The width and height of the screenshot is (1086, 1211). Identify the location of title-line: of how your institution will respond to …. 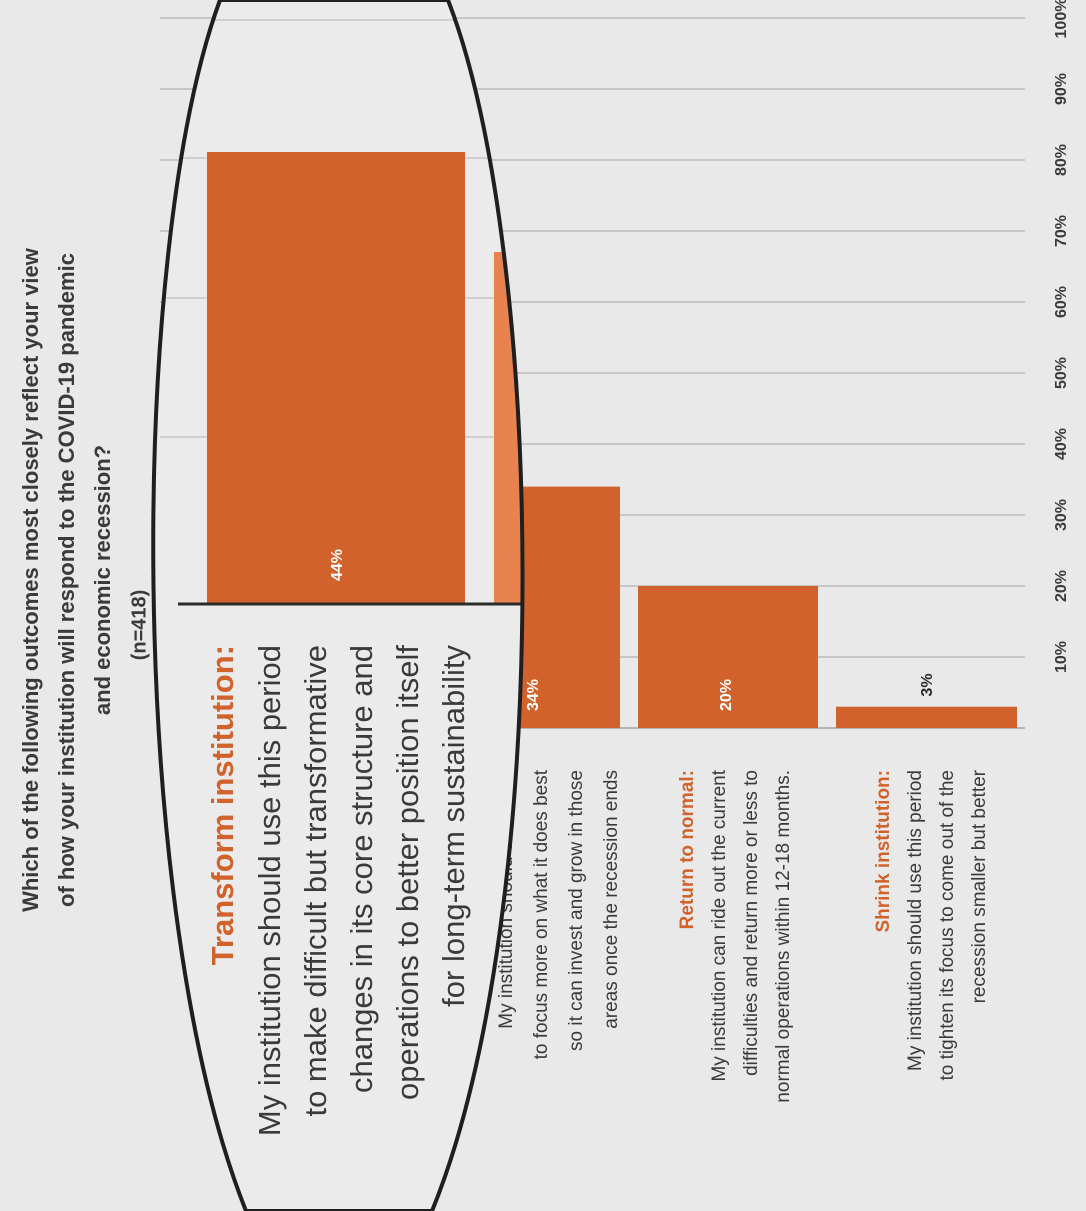
(66, 580).